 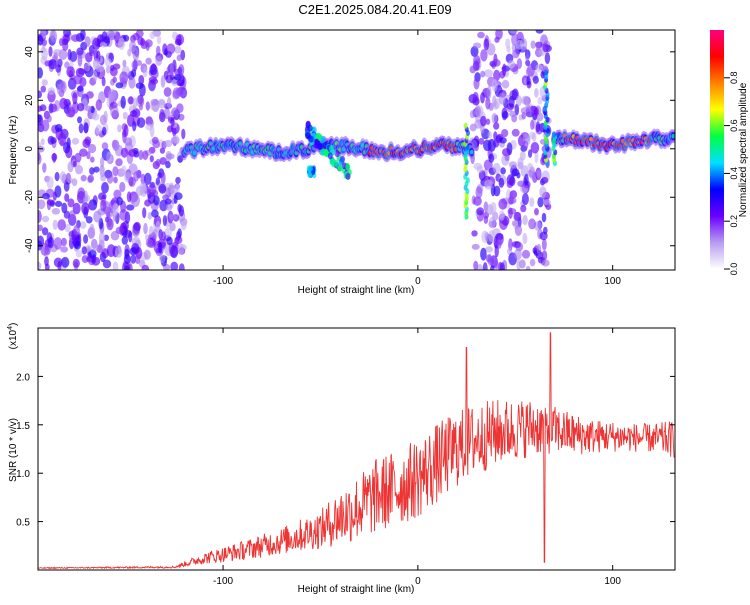 I want to click on colorbar-tick-label: 0.0, so click(x=734, y=269).